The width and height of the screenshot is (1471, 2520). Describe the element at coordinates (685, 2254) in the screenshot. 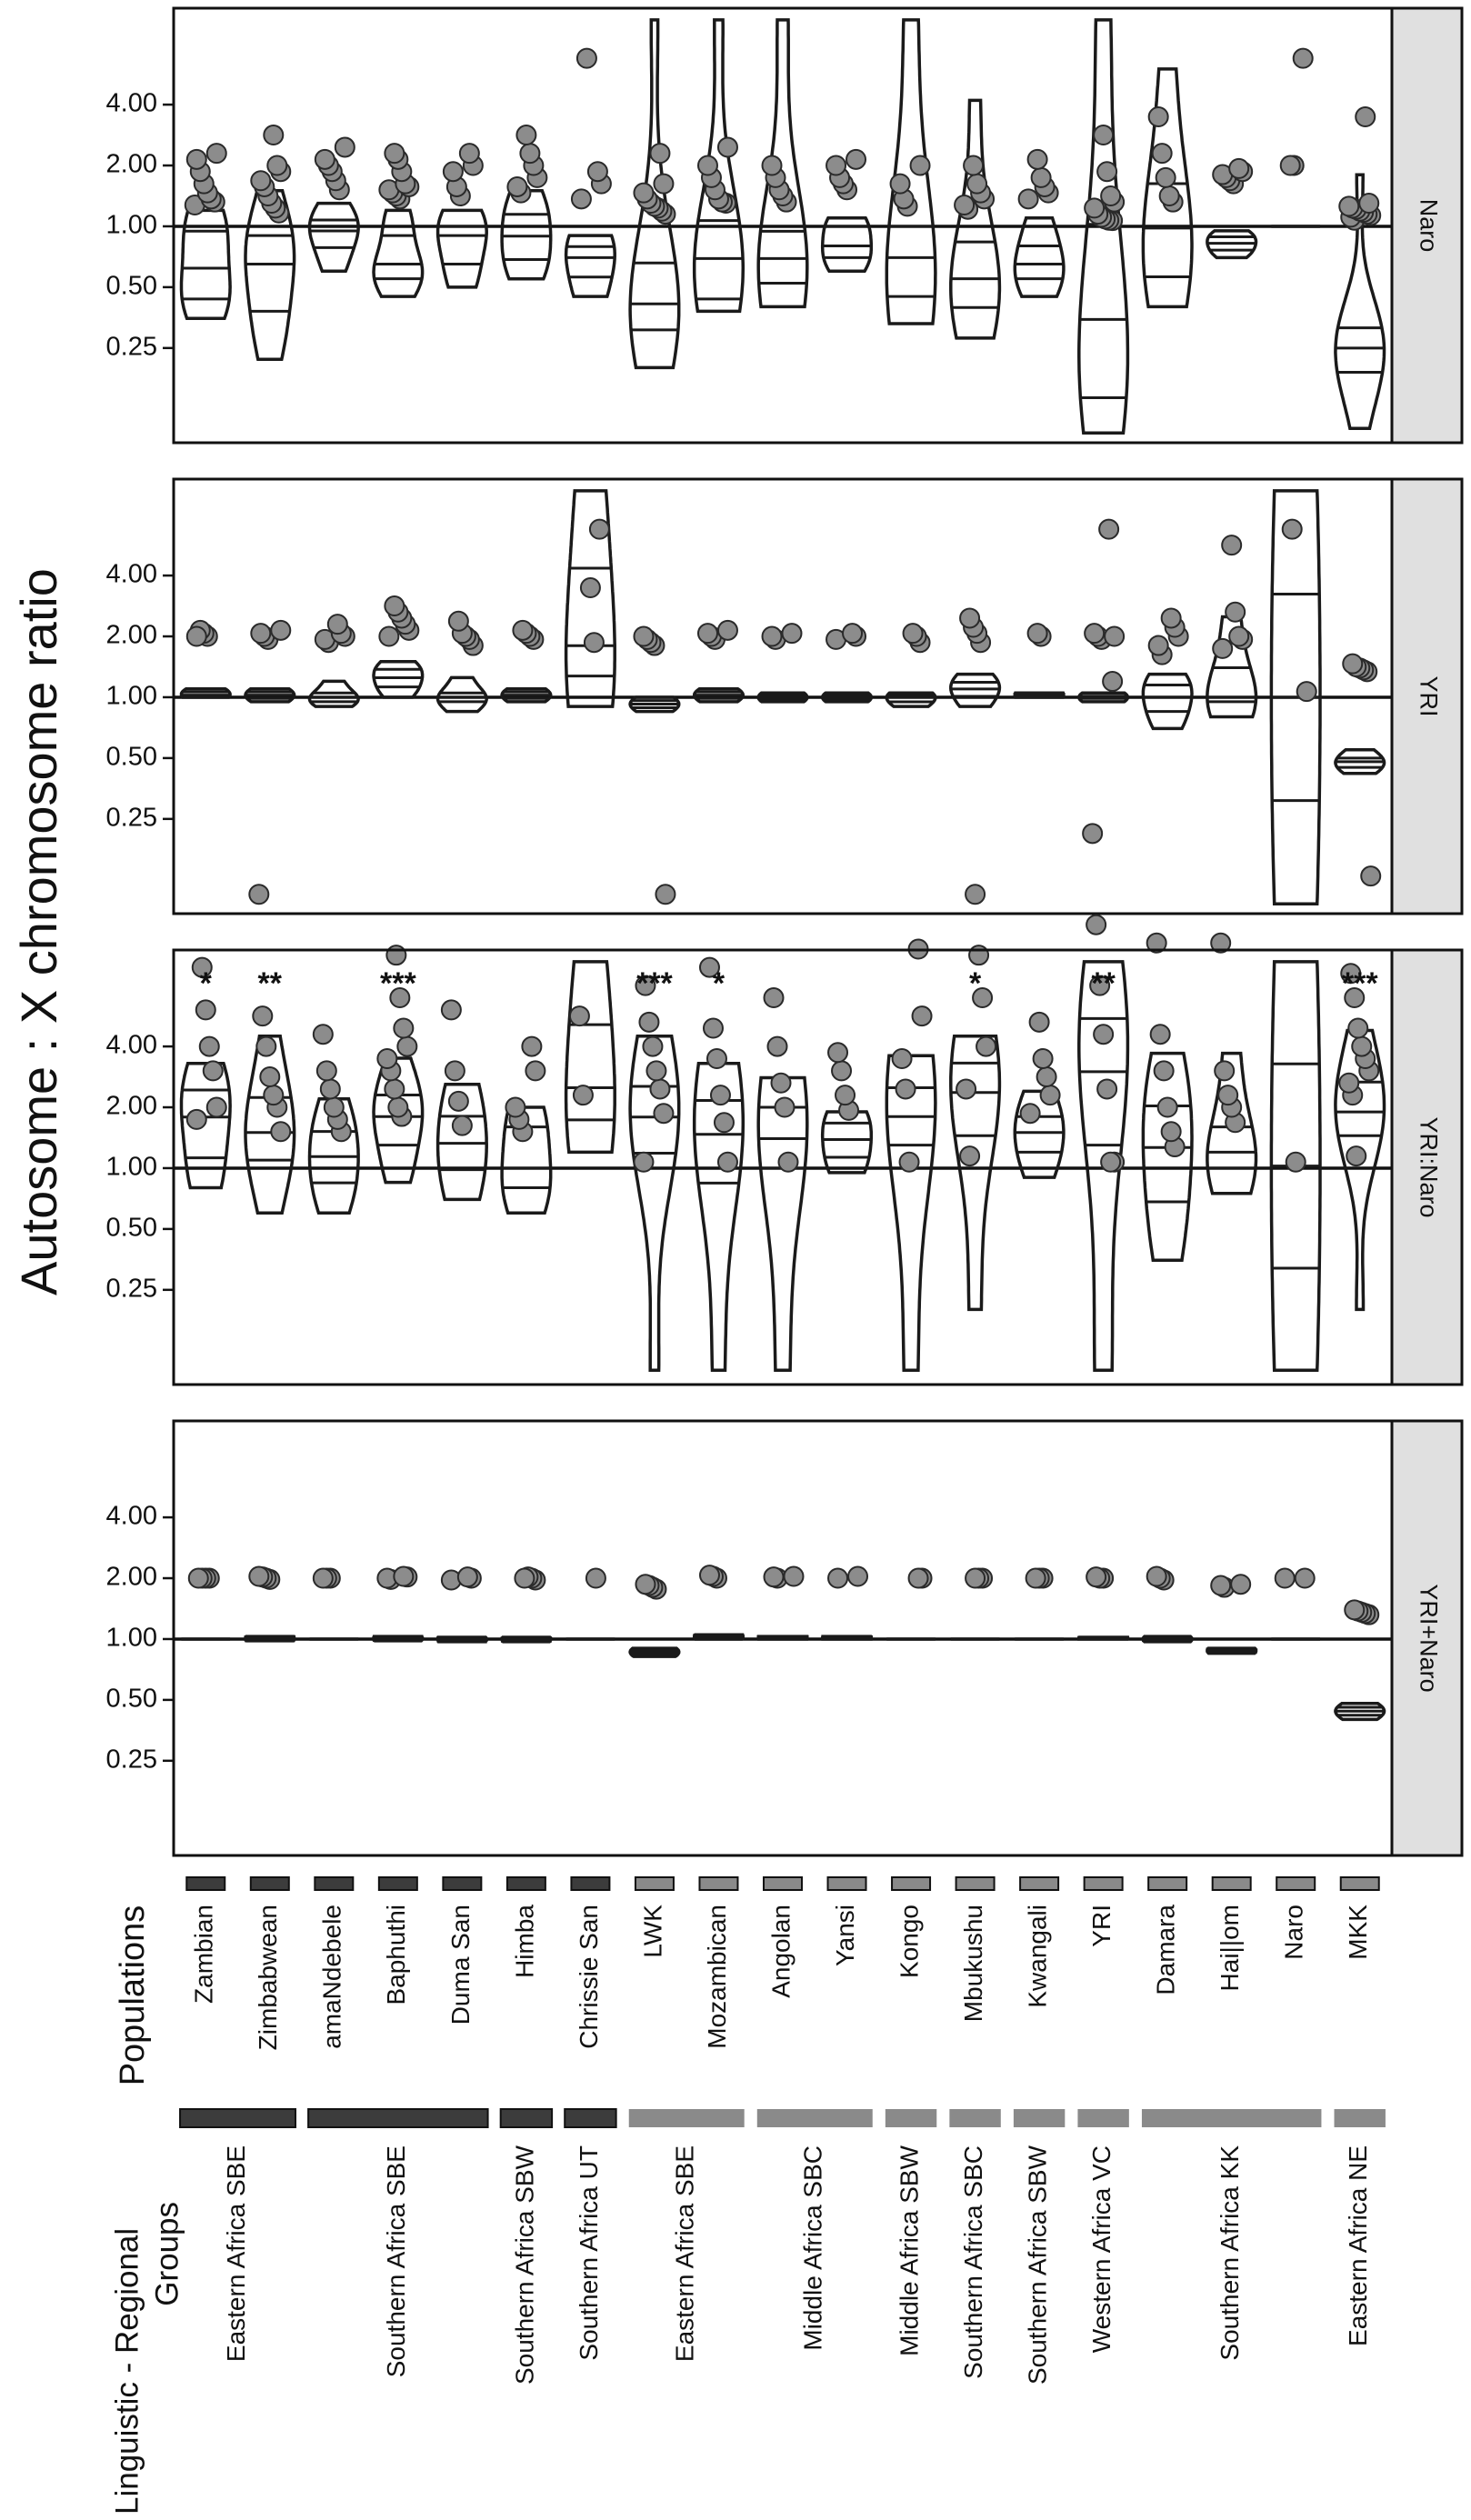

I see `group-label: Eastern Africa SBE` at that location.